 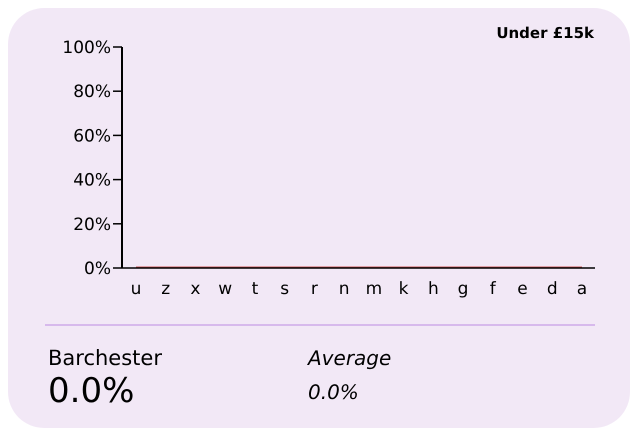 I want to click on y-tick-label: 40%, so click(x=92, y=180).